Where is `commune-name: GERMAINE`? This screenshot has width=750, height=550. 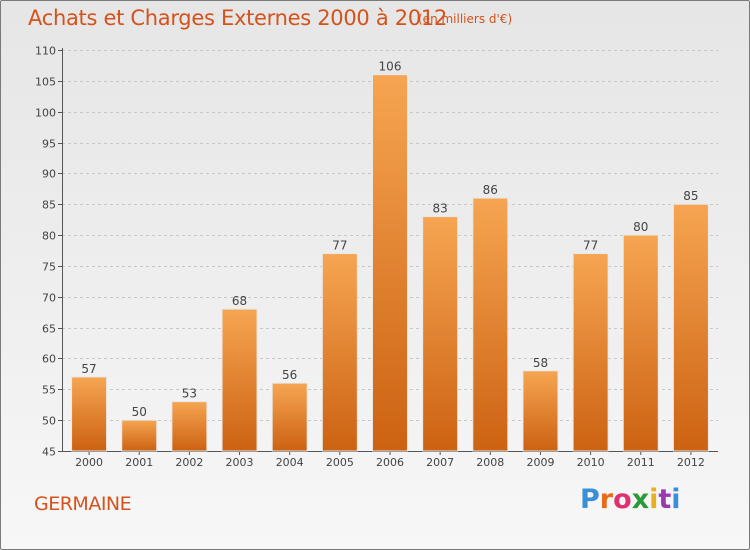
commune-name: GERMAINE is located at coordinates (83, 504).